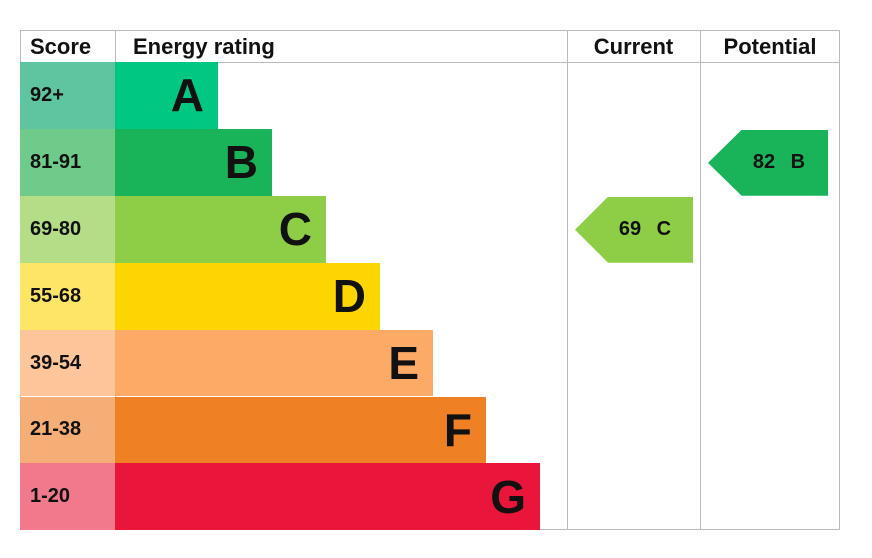  What do you see at coordinates (274, 363) in the screenshot?
I see `band-bar-e: E` at bounding box center [274, 363].